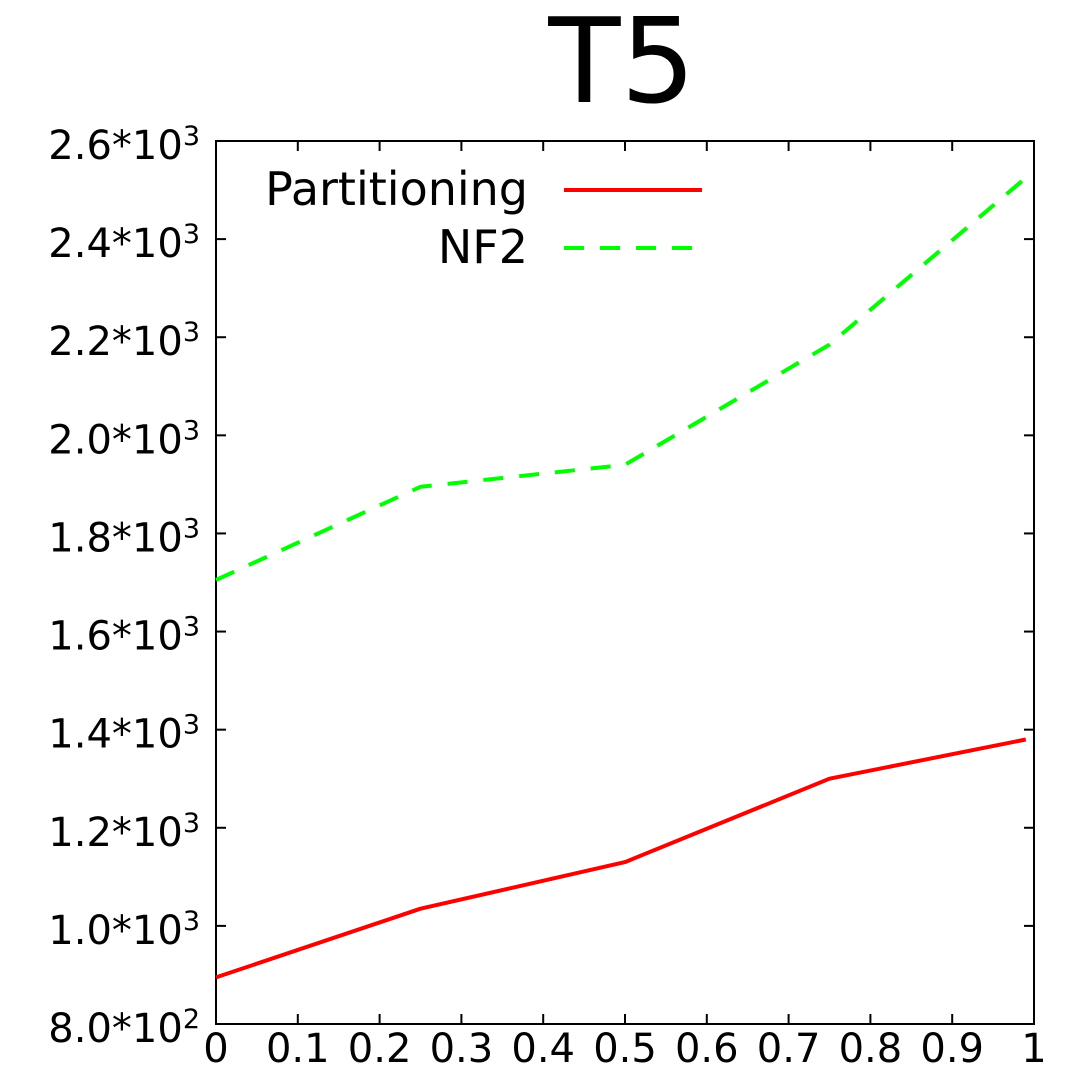 This screenshot has width=1080, height=1080. Describe the element at coordinates (215, 1049) in the screenshot. I see `x-tick-label: 0` at that location.